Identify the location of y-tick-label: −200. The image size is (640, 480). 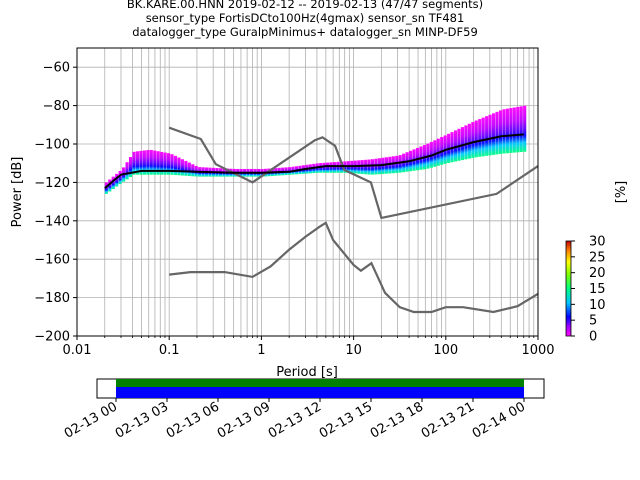
(52, 337).